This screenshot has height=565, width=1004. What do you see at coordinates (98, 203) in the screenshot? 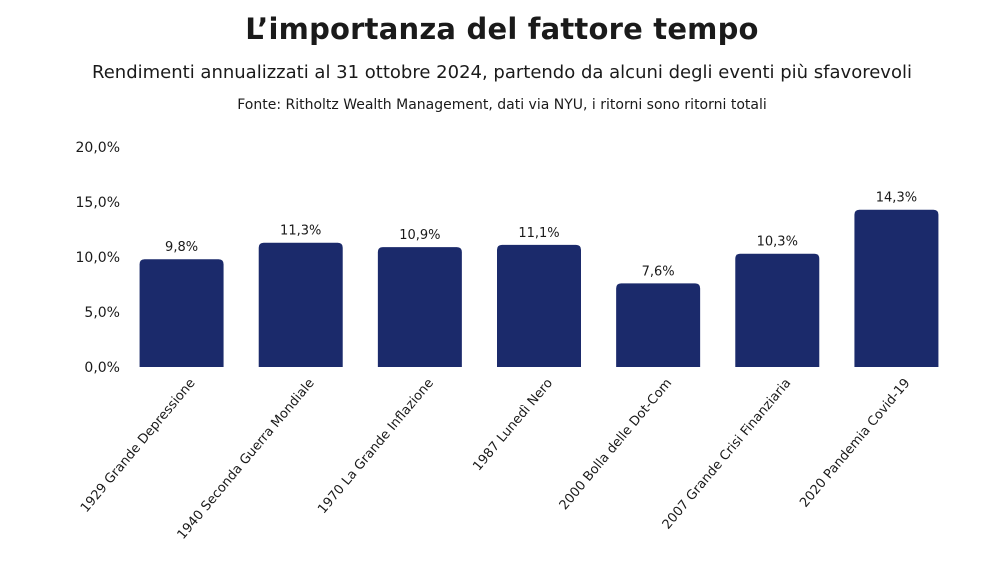
I see `y-tick-label: 15,0%` at bounding box center [98, 203].